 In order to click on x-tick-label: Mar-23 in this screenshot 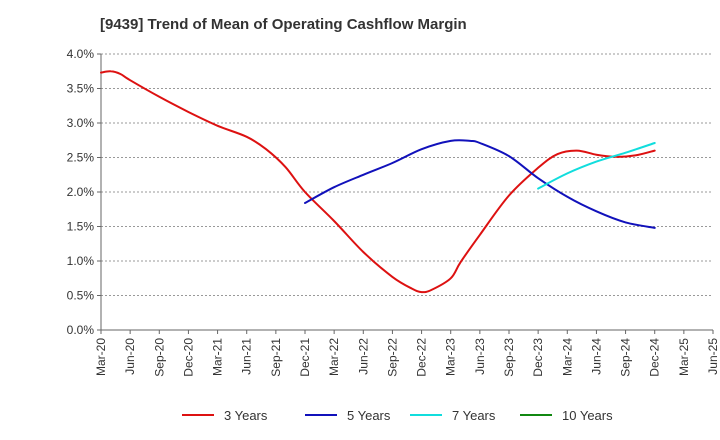, I will do `click(451, 357)`.